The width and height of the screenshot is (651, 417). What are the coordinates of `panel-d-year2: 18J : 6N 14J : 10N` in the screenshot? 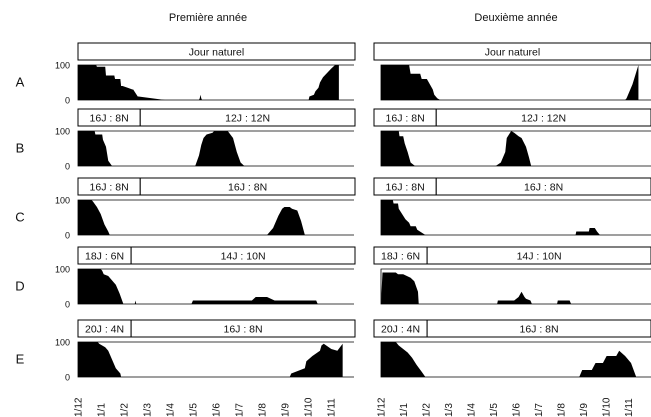 It's located at (512, 275).